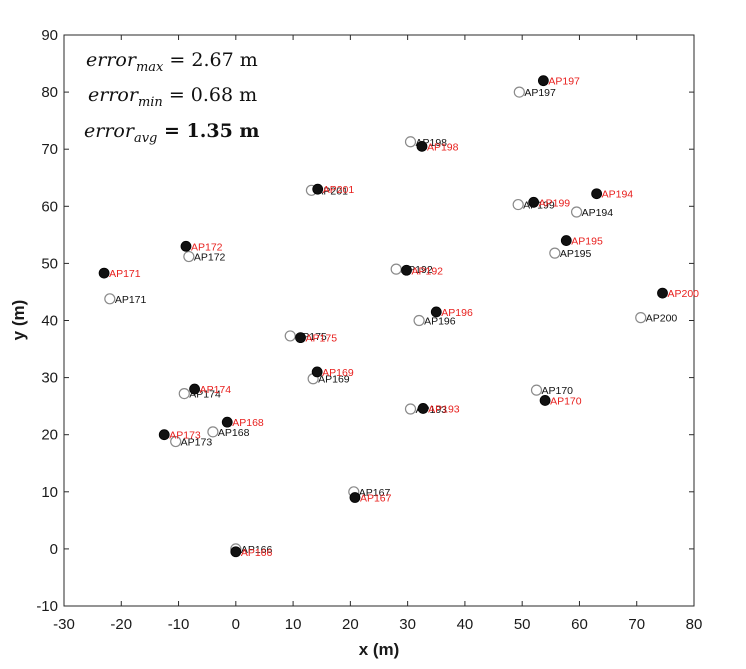 The width and height of the screenshot is (746, 669). I want to click on actual-point-ap173, so click(176, 441).